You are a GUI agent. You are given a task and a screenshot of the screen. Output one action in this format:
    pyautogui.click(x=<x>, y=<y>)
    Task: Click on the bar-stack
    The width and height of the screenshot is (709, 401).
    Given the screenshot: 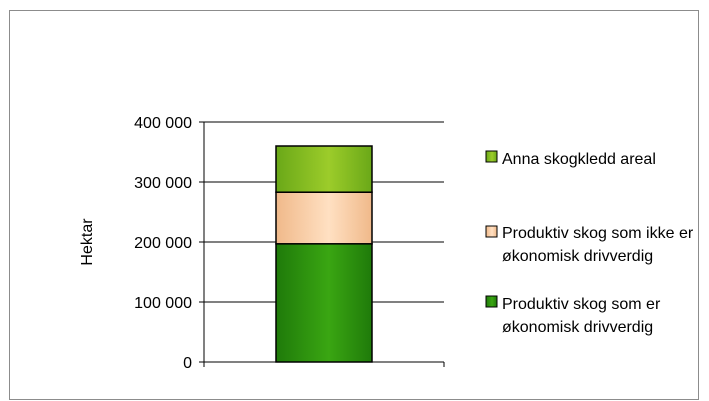 What is the action you would take?
    pyautogui.click(x=324, y=254)
    